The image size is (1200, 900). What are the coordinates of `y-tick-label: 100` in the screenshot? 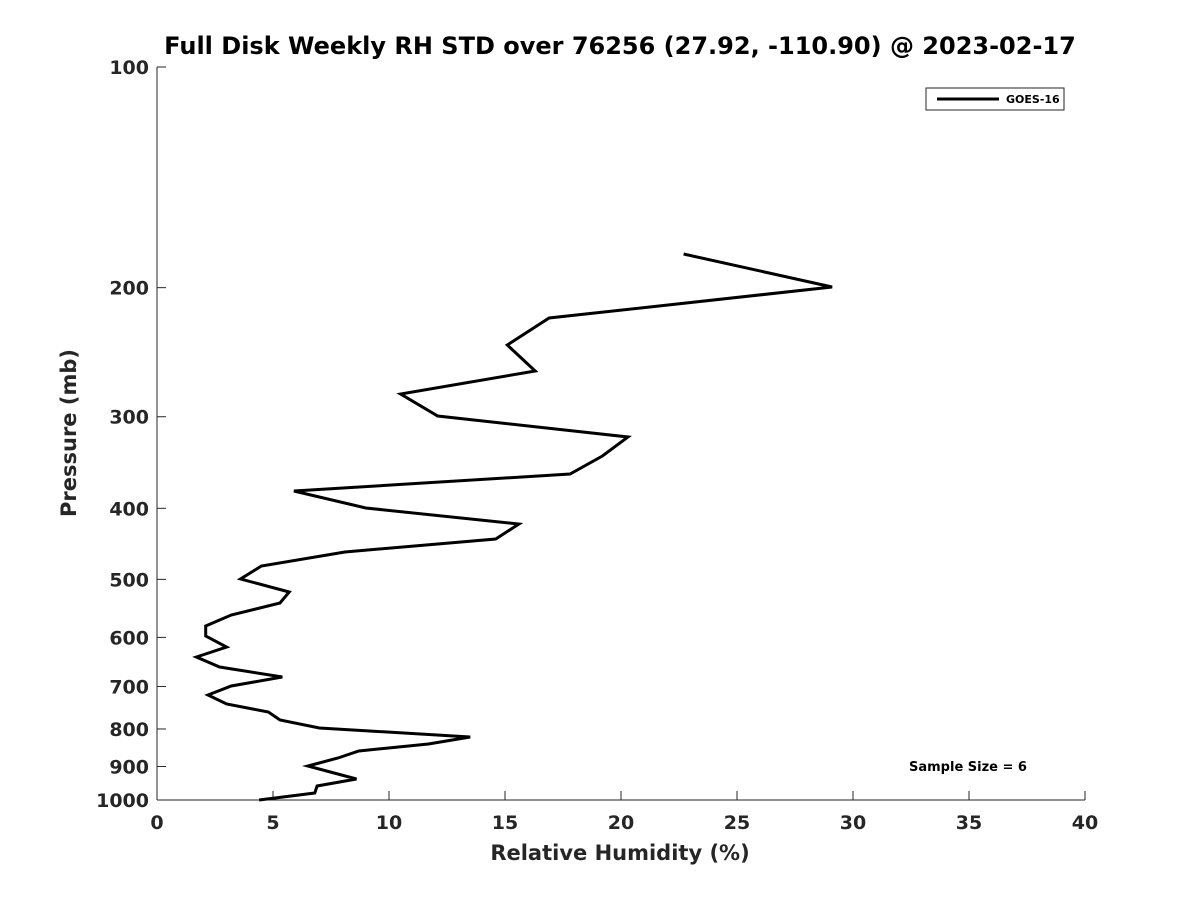 It's located at (129, 68).